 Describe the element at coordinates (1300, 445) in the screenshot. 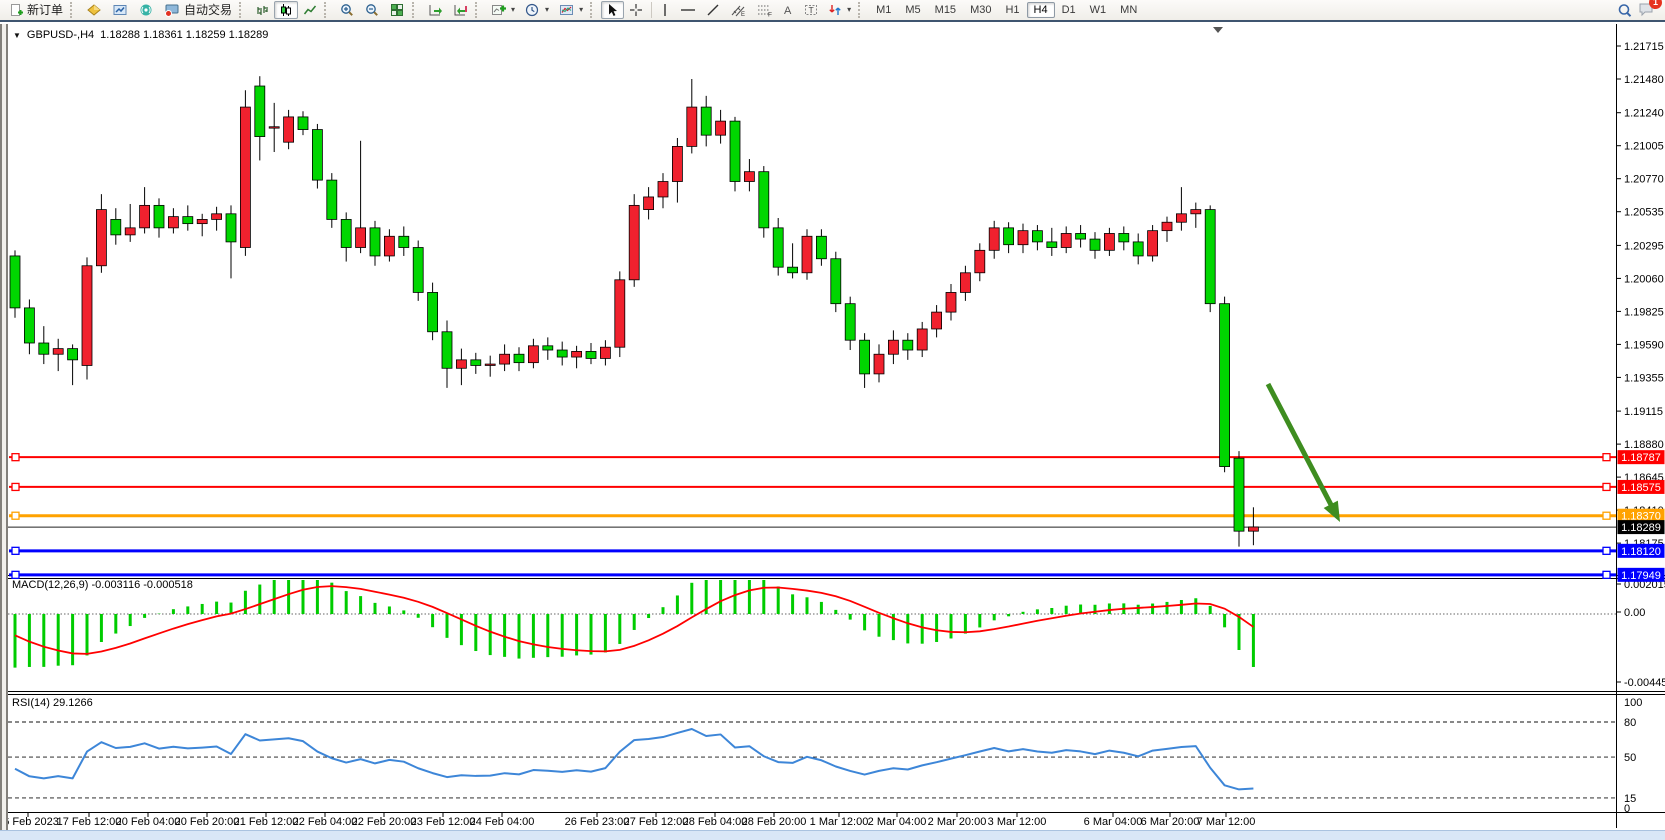

I see `trend-arrow` at that location.